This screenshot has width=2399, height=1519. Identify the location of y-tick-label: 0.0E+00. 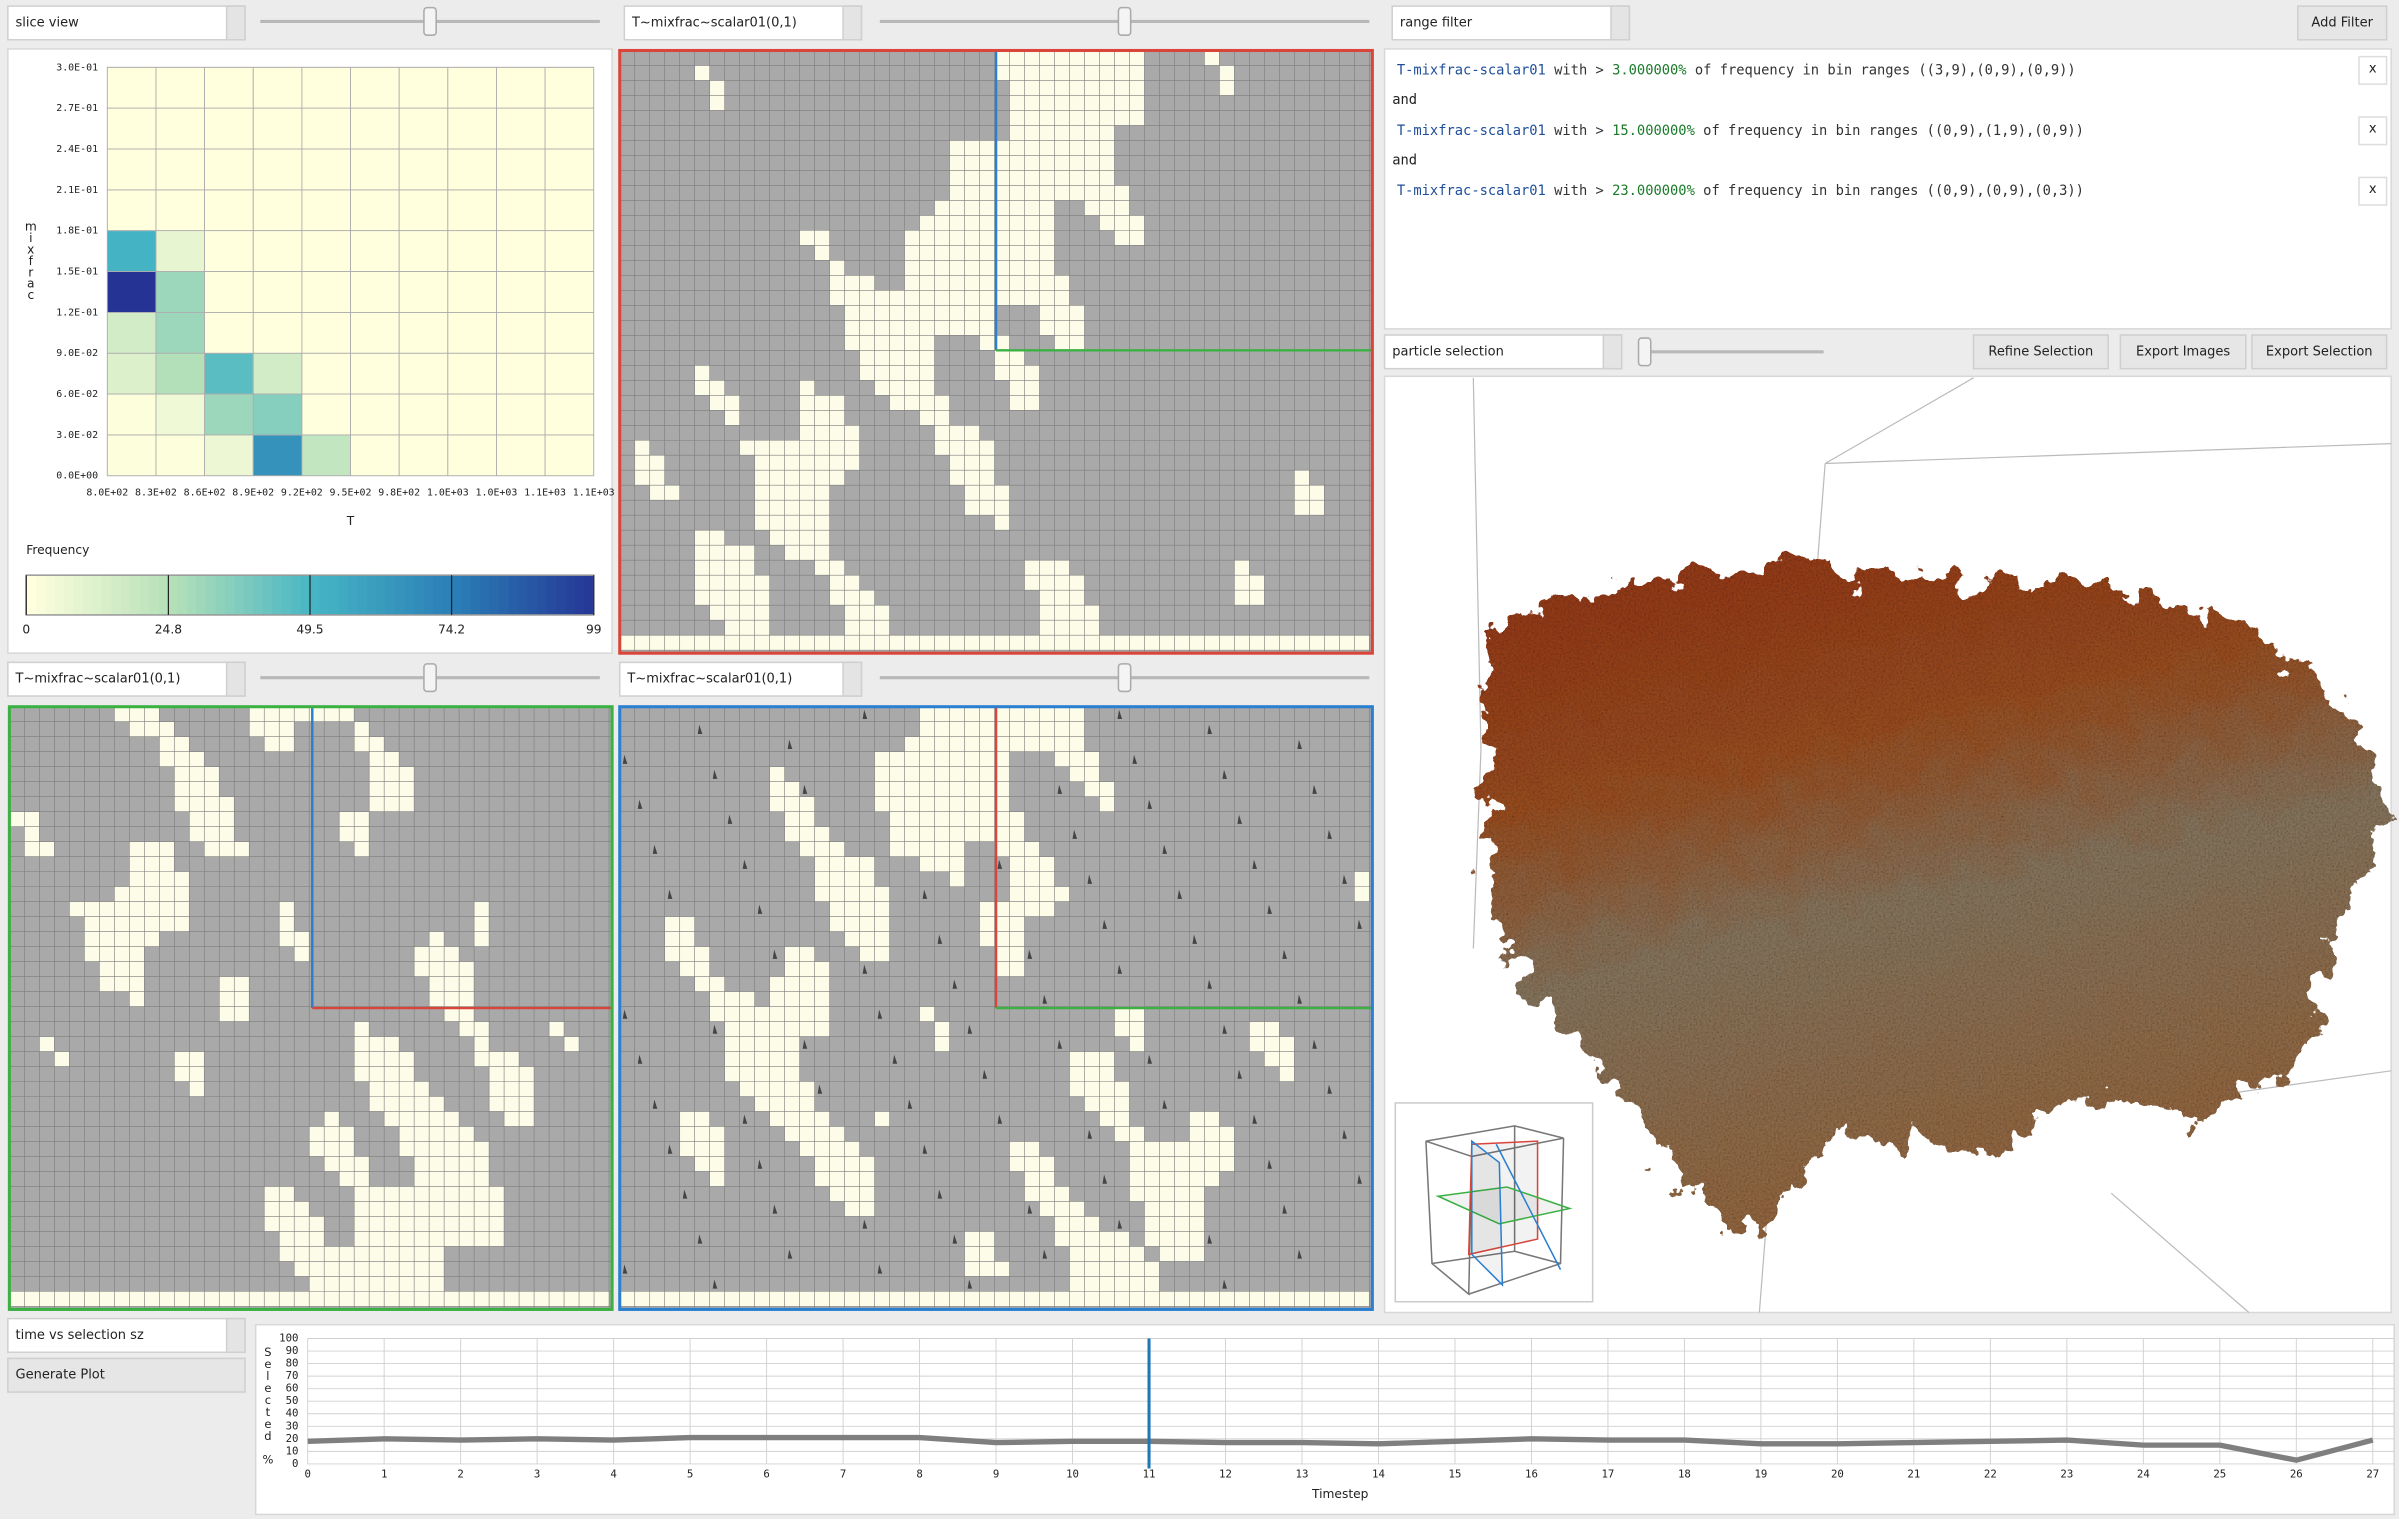
(77, 476).